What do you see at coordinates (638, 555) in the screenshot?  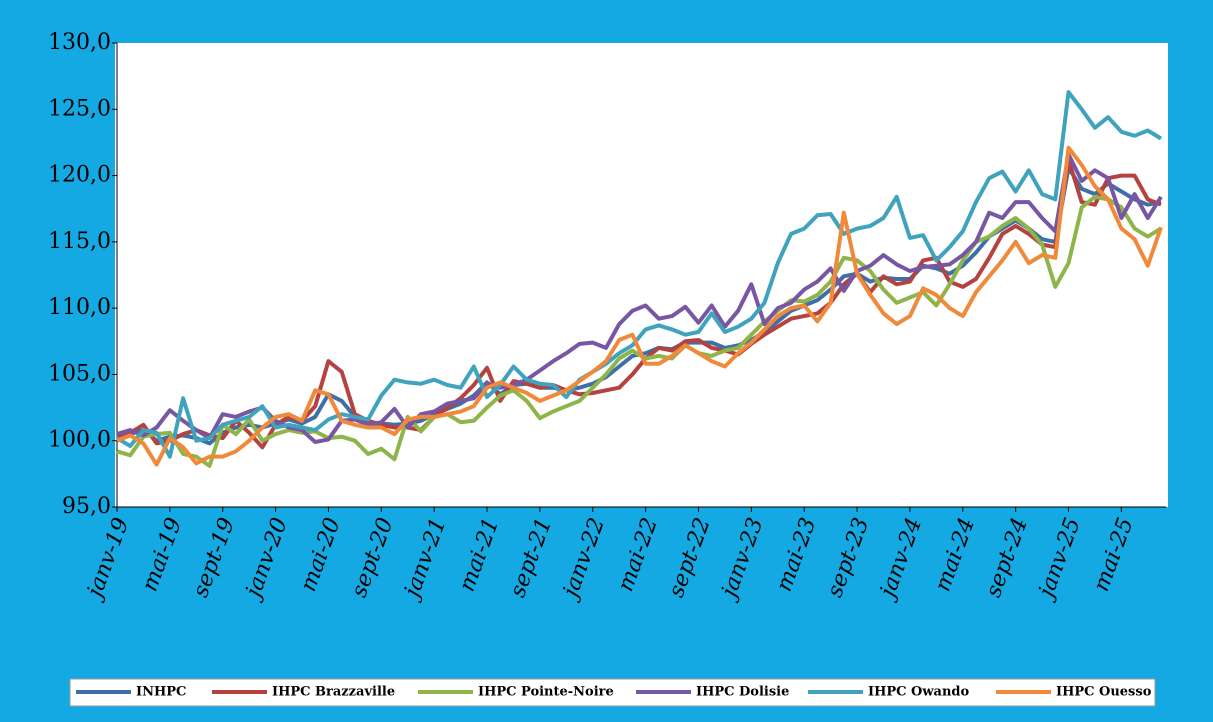 I see `x-tick-label: mai-22` at bounding box center [638, 555].